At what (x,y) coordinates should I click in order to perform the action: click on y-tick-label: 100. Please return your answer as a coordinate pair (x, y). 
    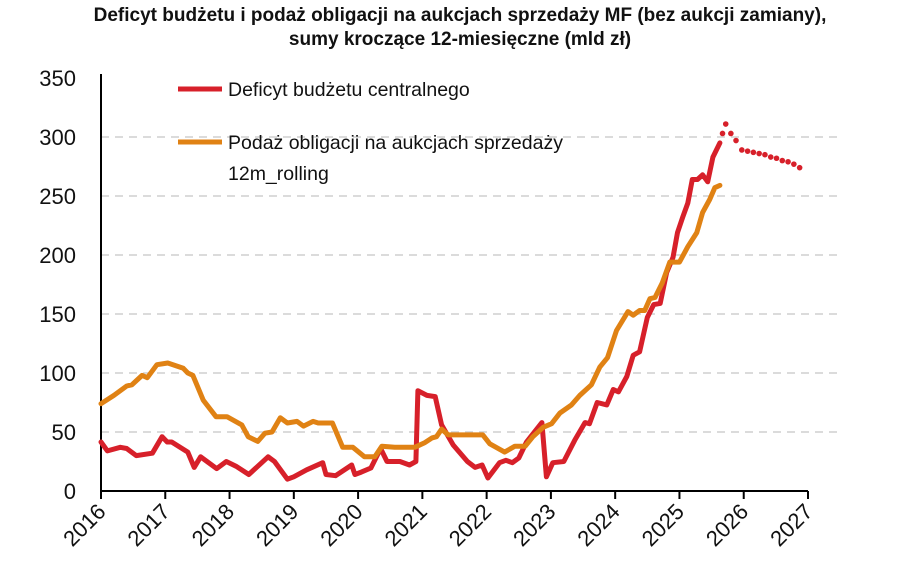
    Looking at the image, I should click on (57, 373).